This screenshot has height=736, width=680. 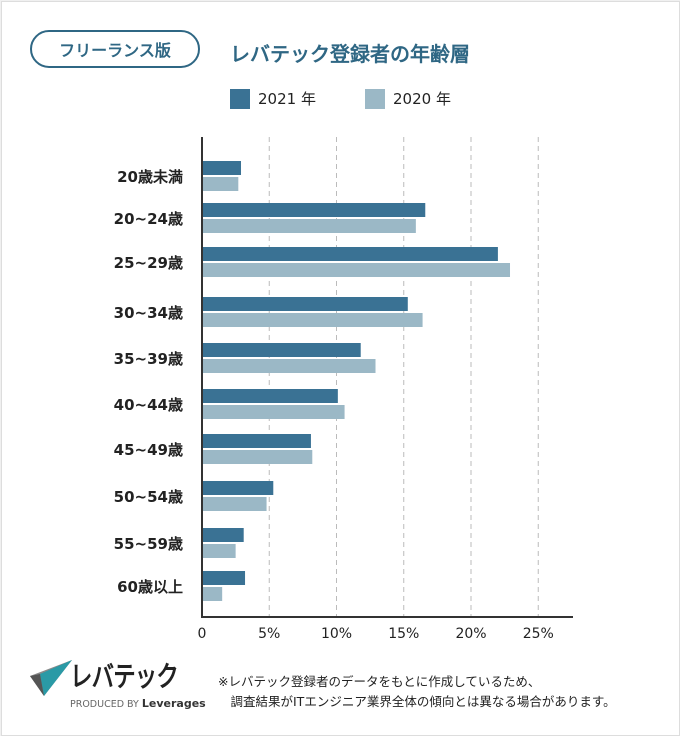 I want to click on leverages-logo-icon, so click(x=51, y=678).